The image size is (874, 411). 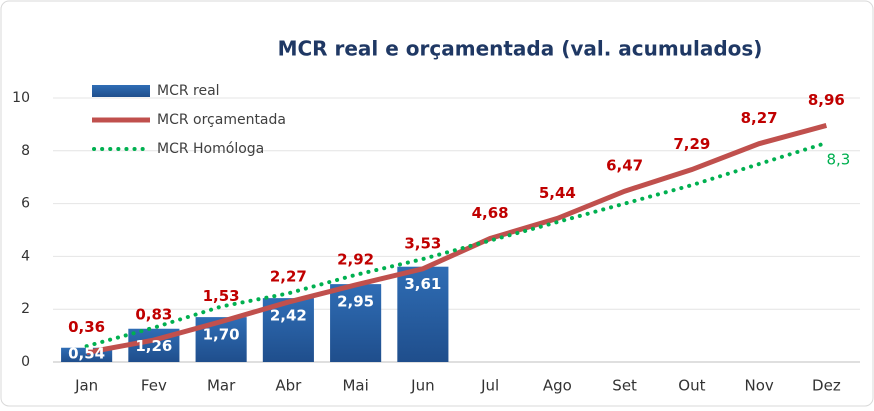 I want to click on line-value-label: 5,44, so click(x=557, y=193).